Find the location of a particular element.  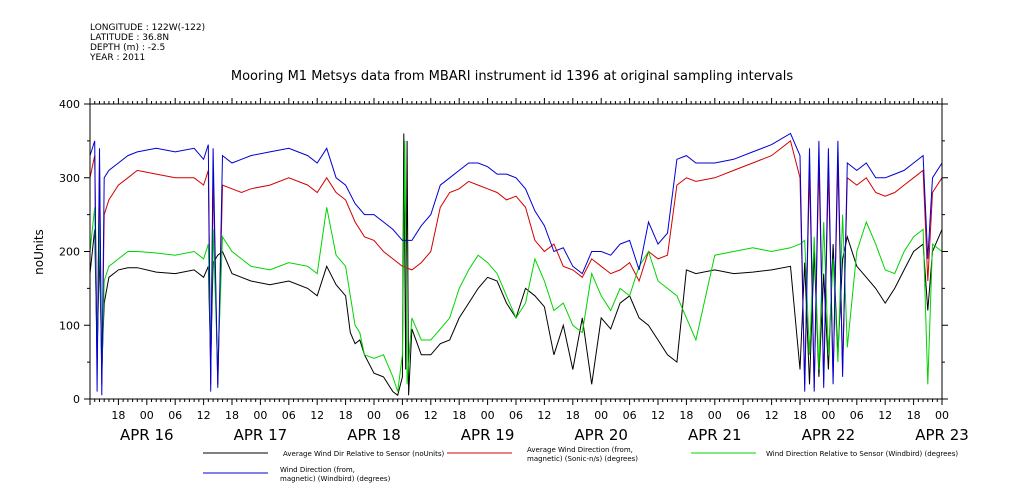

x-date-label: APR 21 is located at coordinates (715, 435).